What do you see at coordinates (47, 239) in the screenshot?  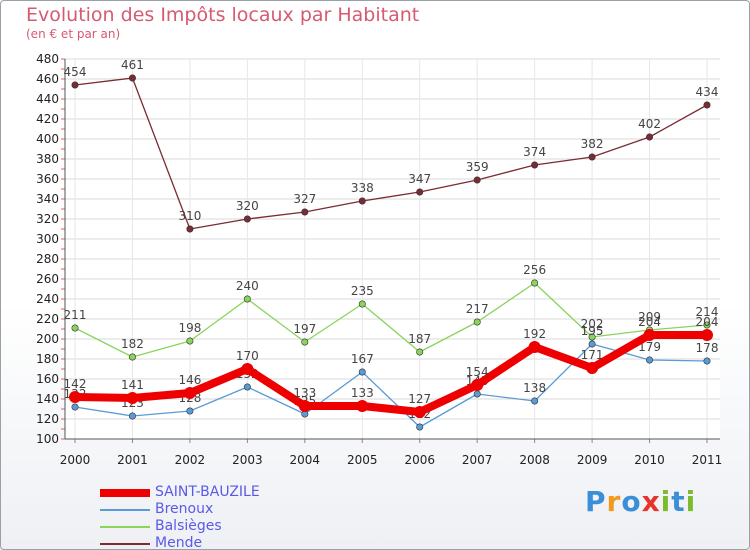 I see `y-tick-label: 300` at bounding box center [47, 239].